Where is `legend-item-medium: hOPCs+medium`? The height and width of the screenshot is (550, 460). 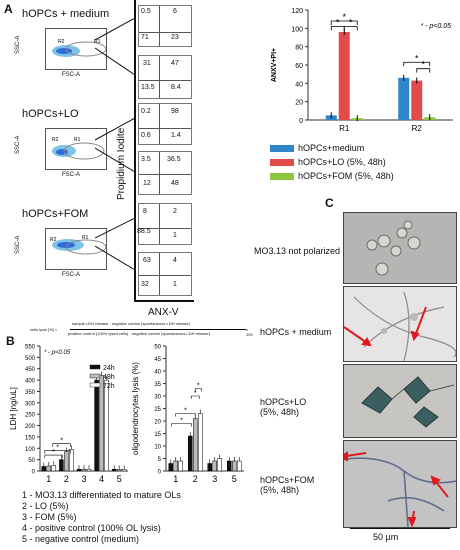
legend-item-medium: hOPCs+medium is located at coordinates (332, 148).